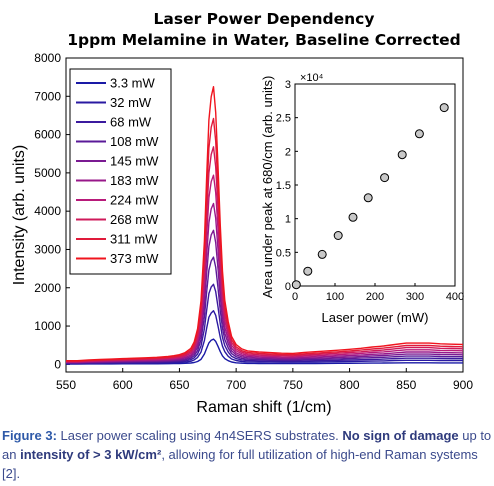 This screenshot has width=494, height=486. I want to click on inset-x-tick-label: 0, so click(295, 297).